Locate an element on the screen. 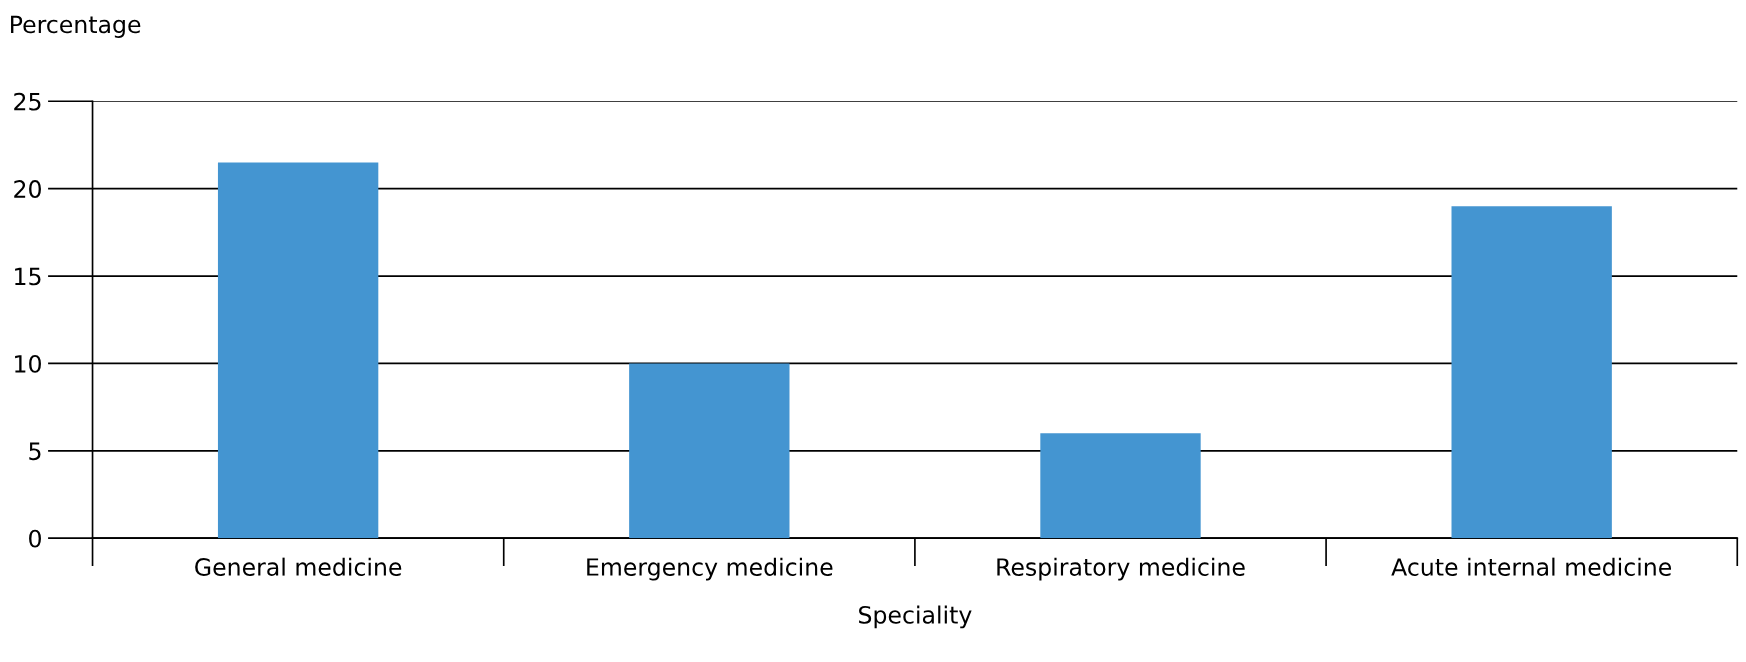 The width and height of the screenshot is (1746, 662). x-tick-label: Emergency medicine is located at coordinates (710, 569).